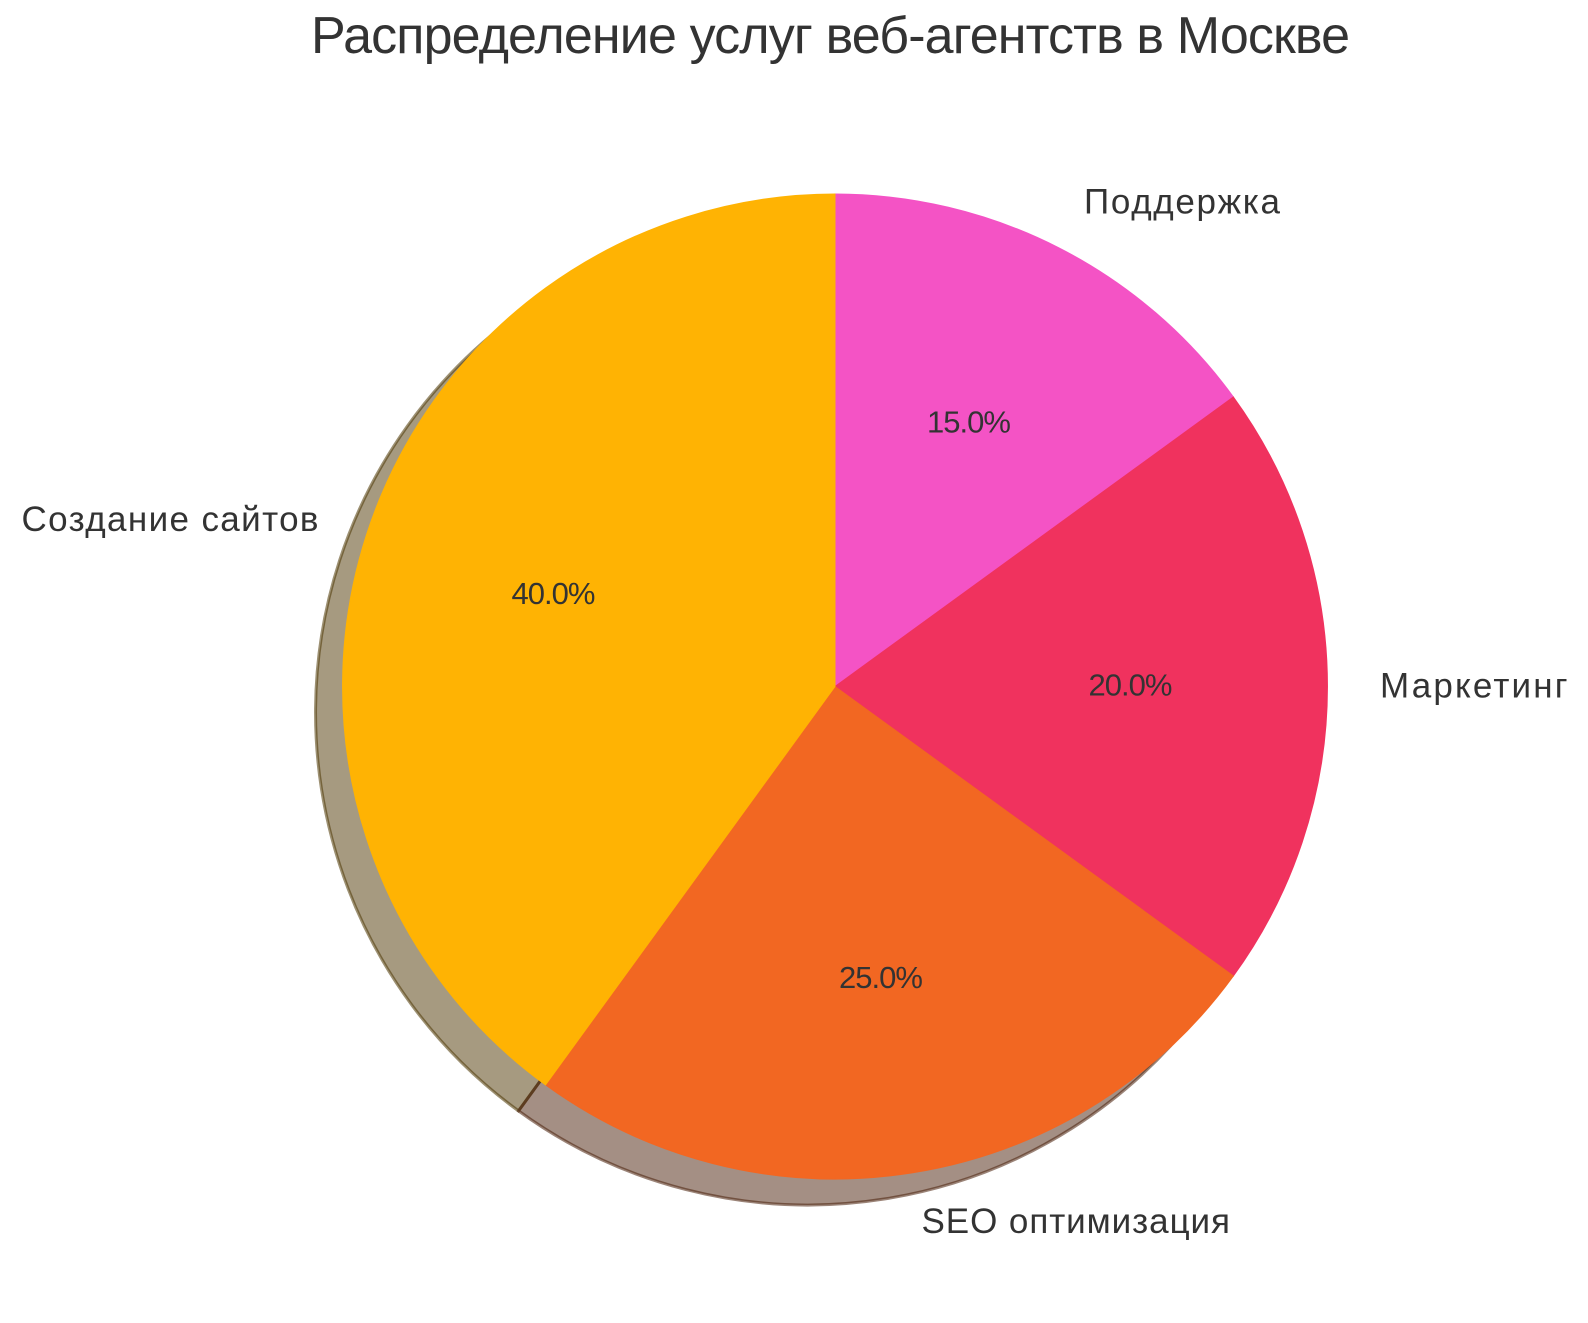 This screenshot has height=1323, width=1588. Describe the element at coordinates (881, 977) in the screenshot. I see `svg-text: 25.0%` at that location.